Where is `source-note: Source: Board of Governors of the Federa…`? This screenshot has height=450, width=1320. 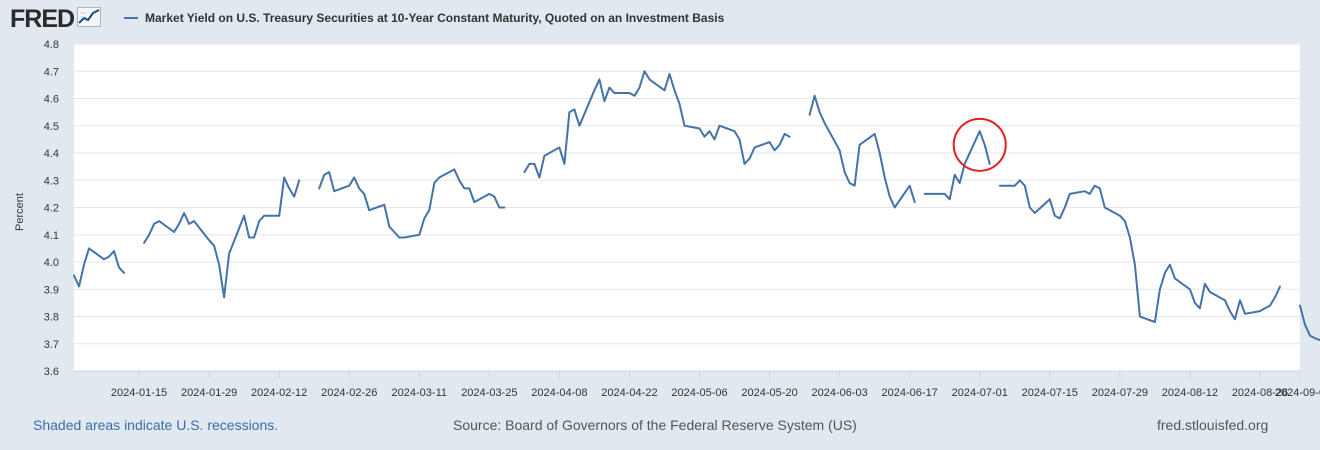
source-note: Source: Board of Governors of the Federa… is located at coordinates (655, 425).